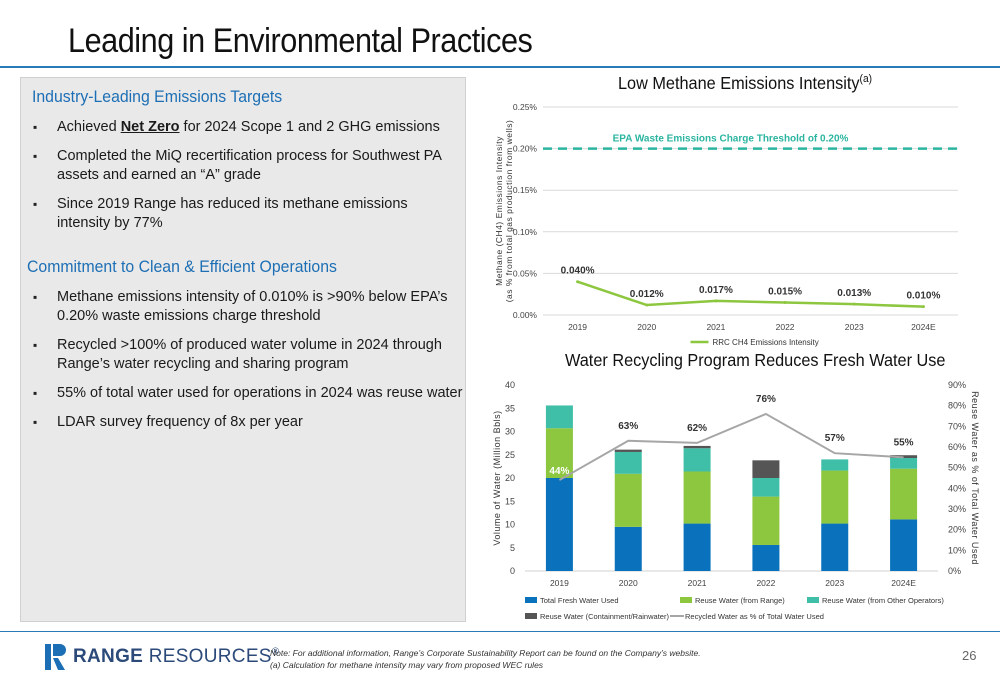 Image resolution: width=1000 pixels, height=685 pixels. I want to click on y-tick-label: 5, so click(512, 548).